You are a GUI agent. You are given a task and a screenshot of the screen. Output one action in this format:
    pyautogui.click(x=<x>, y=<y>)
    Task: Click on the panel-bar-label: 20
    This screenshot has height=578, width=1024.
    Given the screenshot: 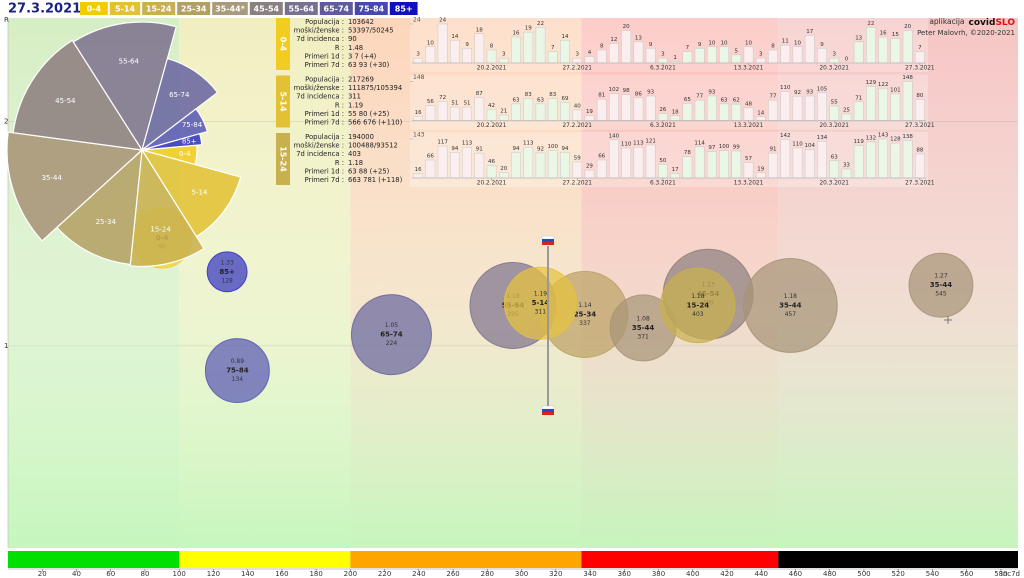 What is the action you would take?
    pyautogui.click(x=503, y=169)
    